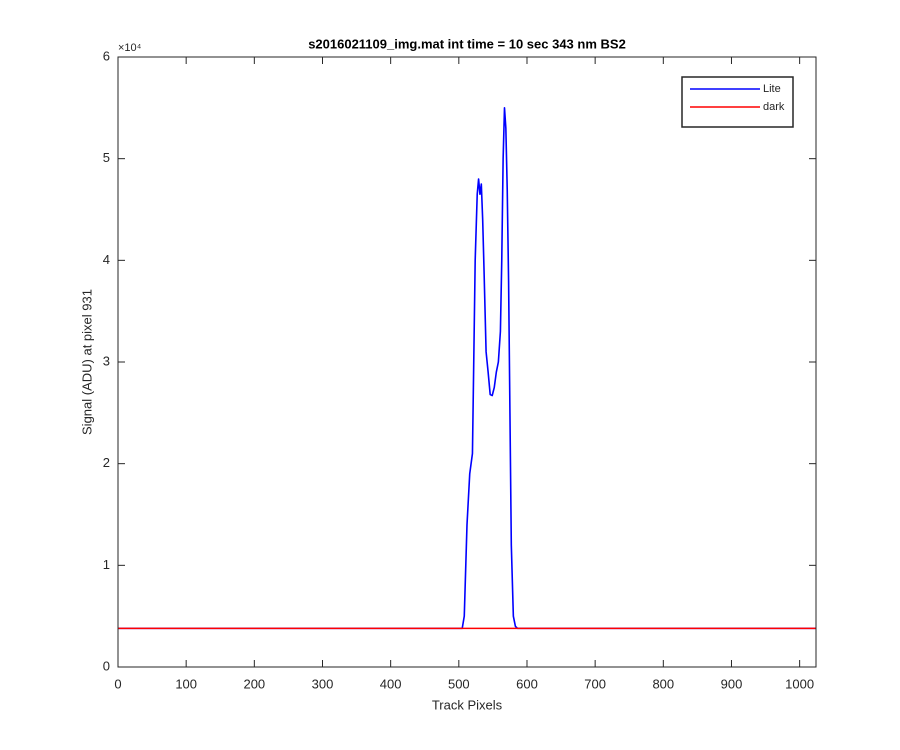  Describe the element at coordinates (467, 704) in the screenshot. I see `x-axis-label: Track Pixels` at that location.